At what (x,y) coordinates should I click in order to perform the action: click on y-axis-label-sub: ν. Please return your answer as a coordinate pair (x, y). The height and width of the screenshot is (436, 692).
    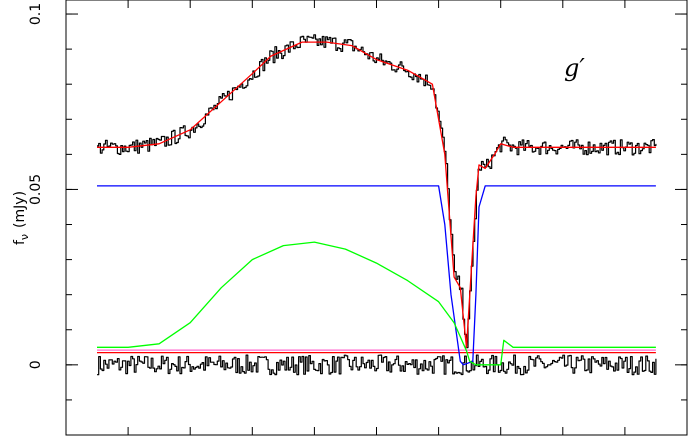
    Looking at the image, I should click on (24, 237).